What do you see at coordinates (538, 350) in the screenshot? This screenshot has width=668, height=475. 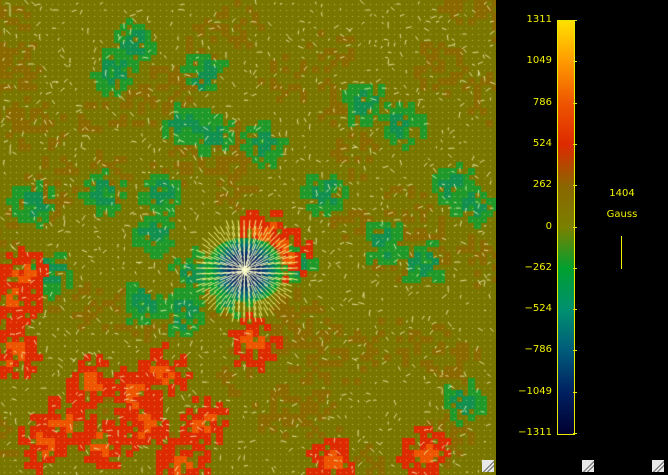 I see `colorbar-tick-label: −786` at bounding box center [538, 350].